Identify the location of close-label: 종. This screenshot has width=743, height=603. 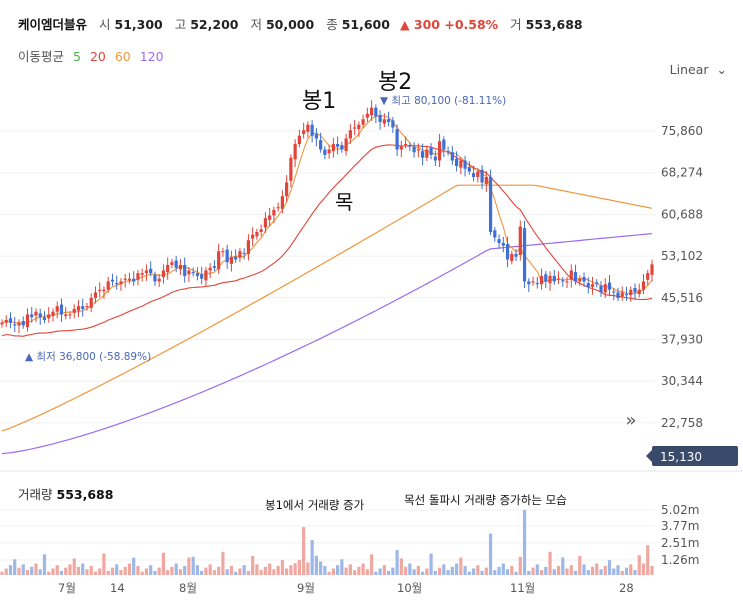
(332, 24).